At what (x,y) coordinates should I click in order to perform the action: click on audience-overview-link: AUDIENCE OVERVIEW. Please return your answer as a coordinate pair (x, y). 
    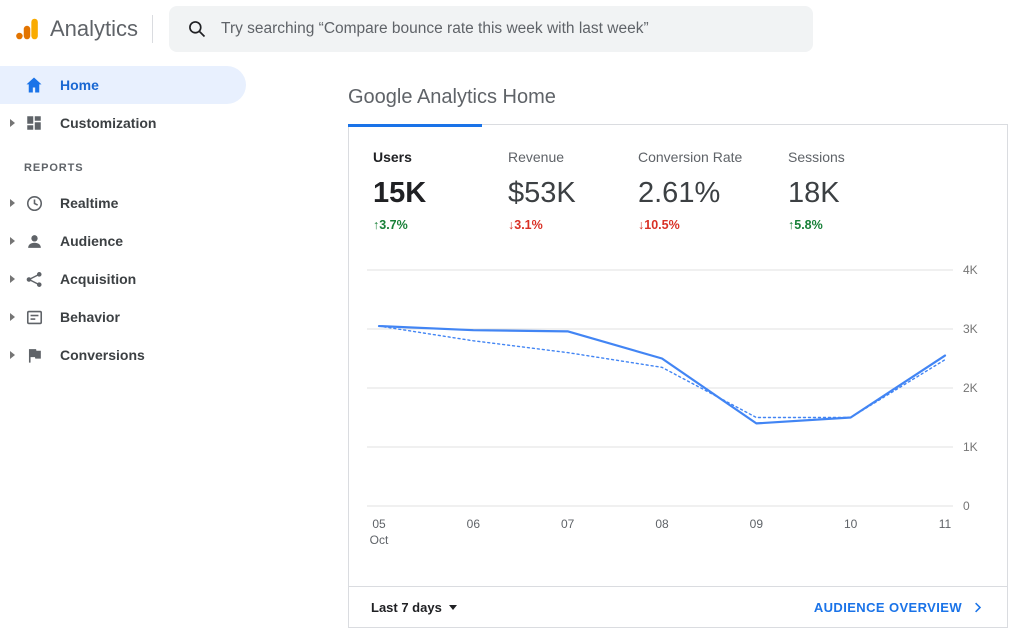
    Looking at the image, I should click on (899, 607).